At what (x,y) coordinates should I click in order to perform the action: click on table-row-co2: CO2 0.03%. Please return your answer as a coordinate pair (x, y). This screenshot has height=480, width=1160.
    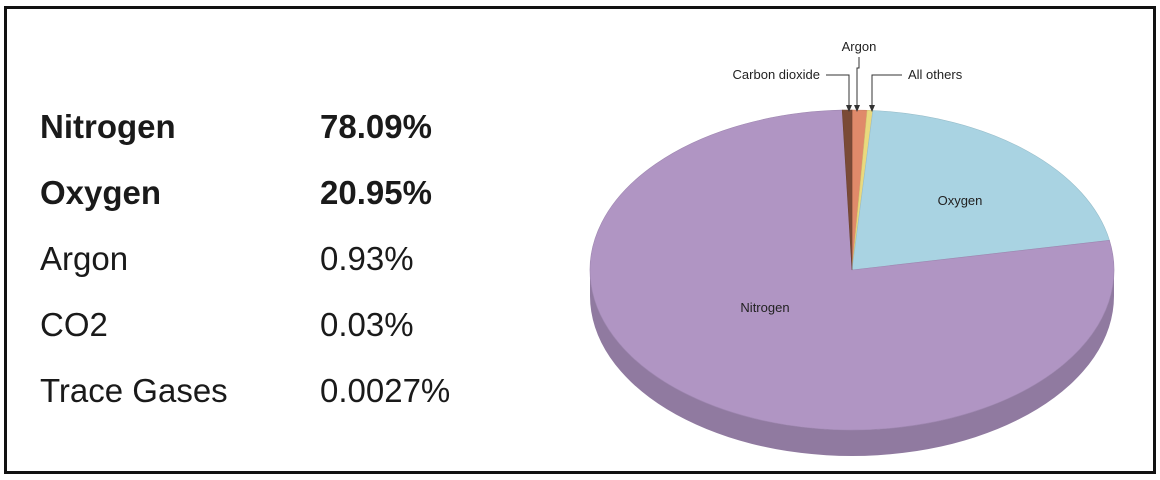
    Looking at the image, I should click on (280, 339).